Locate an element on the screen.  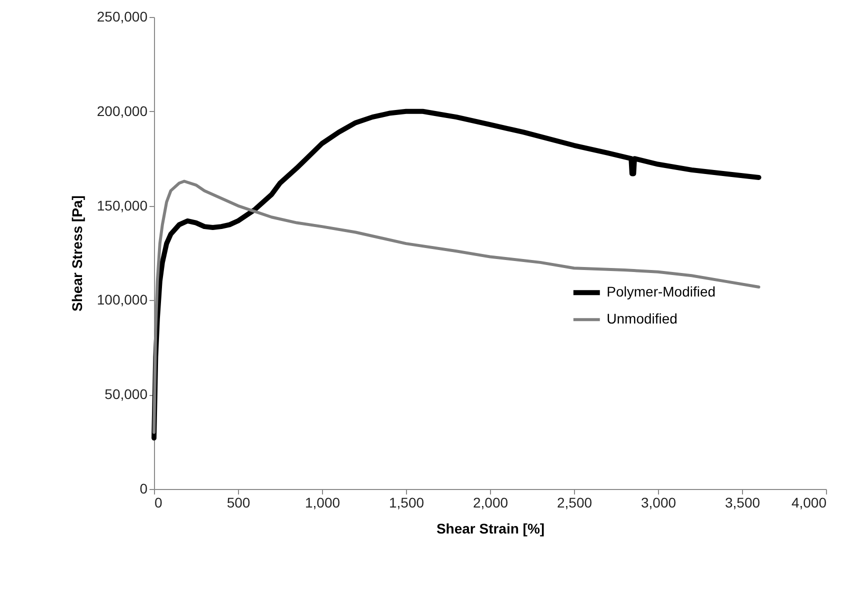
legend-label: Polymer-Modified is located at coordinates (661, 292).